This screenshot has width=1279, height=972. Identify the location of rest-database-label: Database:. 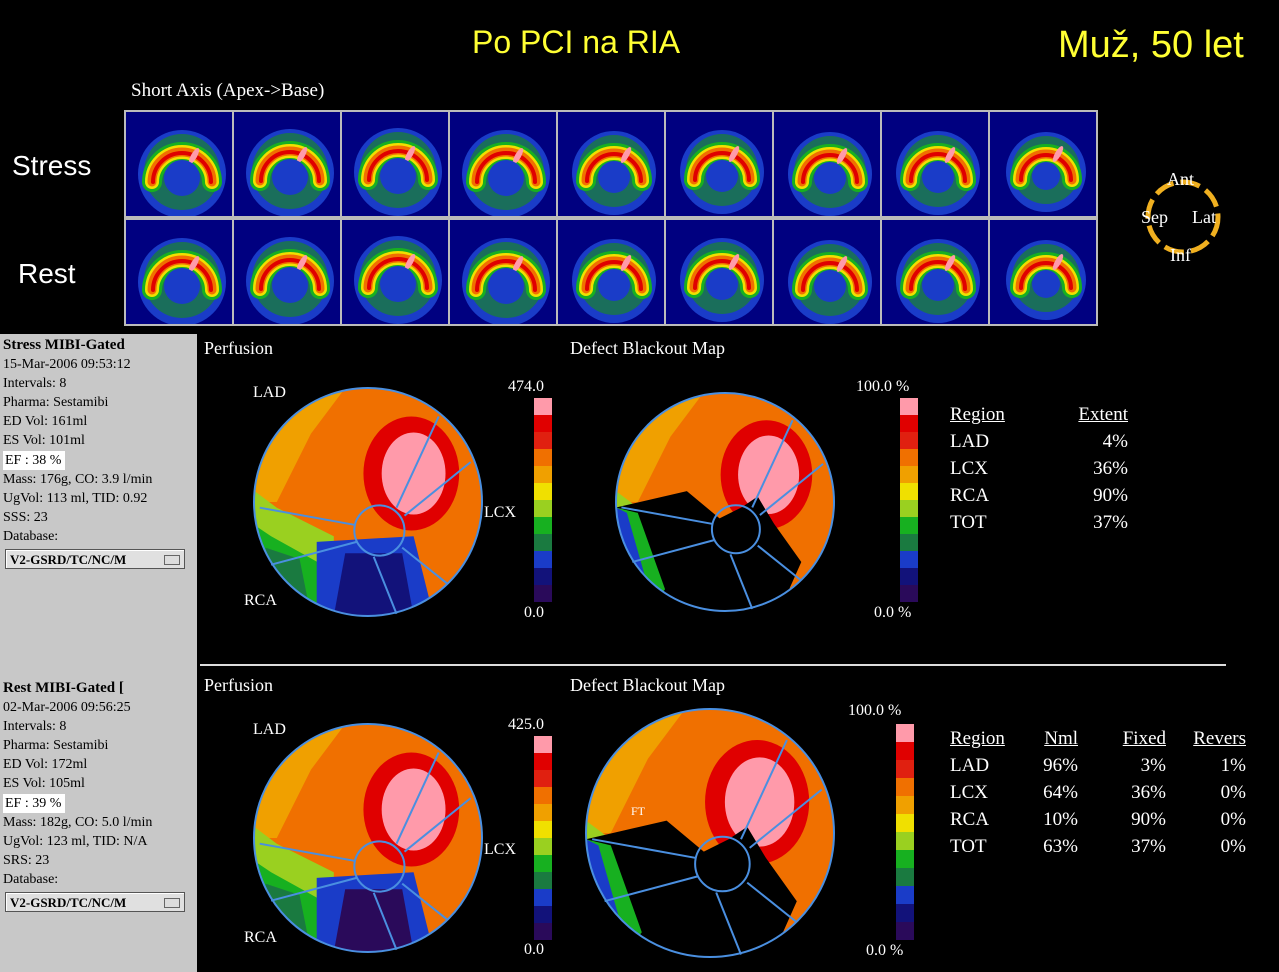
(31, 879).